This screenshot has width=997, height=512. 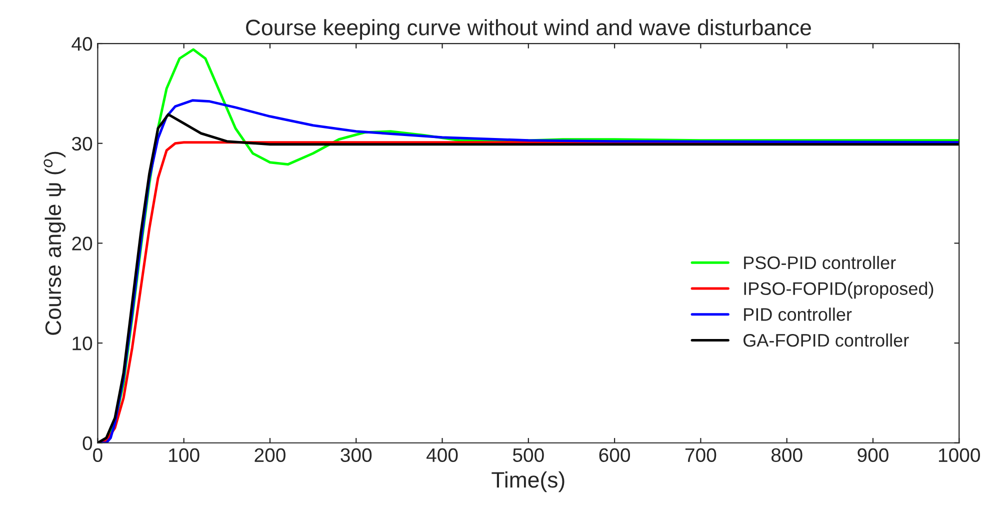 What do you see at coordinates (55, 243) in the screenshot?
I see `y-axis-title: Course angle ψ ($^{o}$)` at bounding box center [55, 243].